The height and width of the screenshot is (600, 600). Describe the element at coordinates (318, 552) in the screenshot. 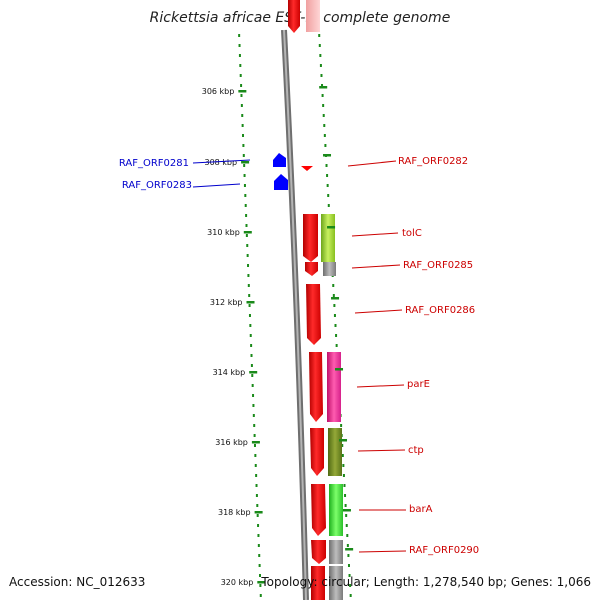

I see `gene-raf-orf0290` at that location.